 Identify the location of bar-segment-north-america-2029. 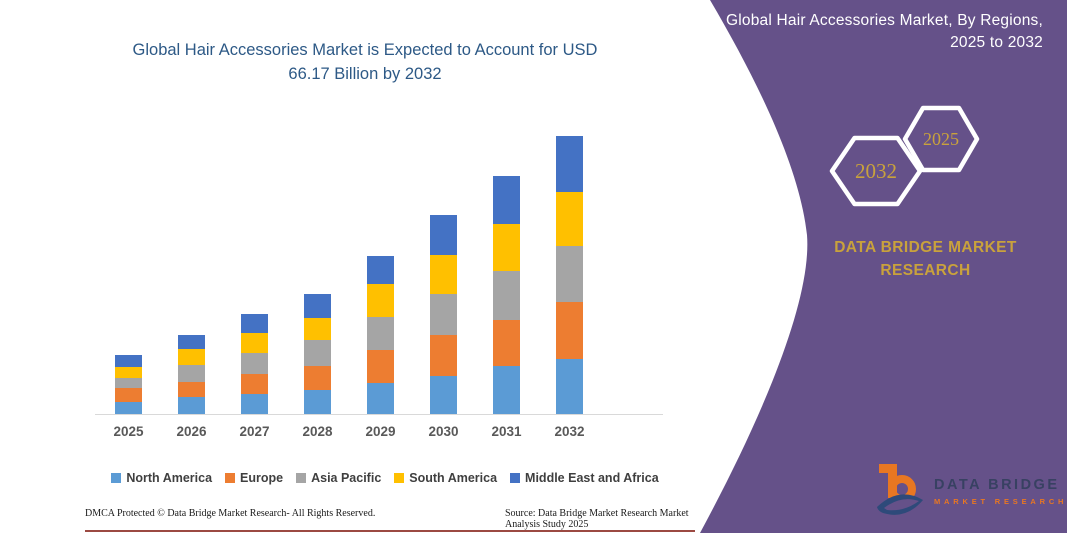
(380, 398).